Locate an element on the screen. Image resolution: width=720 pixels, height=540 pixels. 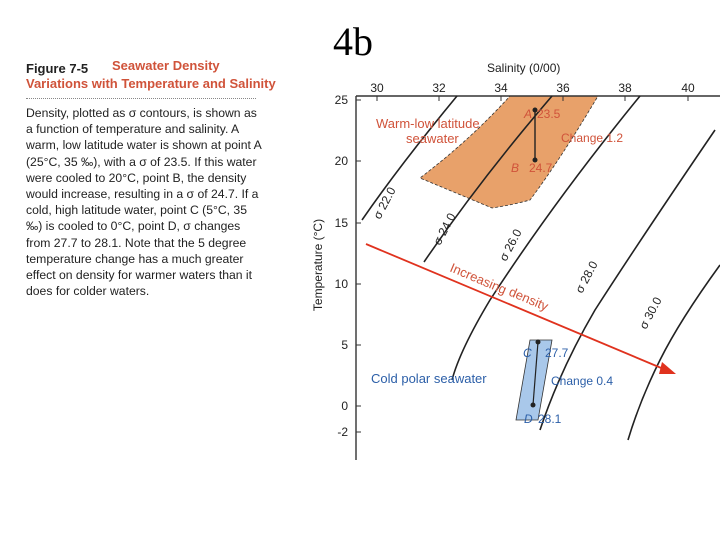
cold-region-label: Cold polar seawater is located at coordinates (429, 378).